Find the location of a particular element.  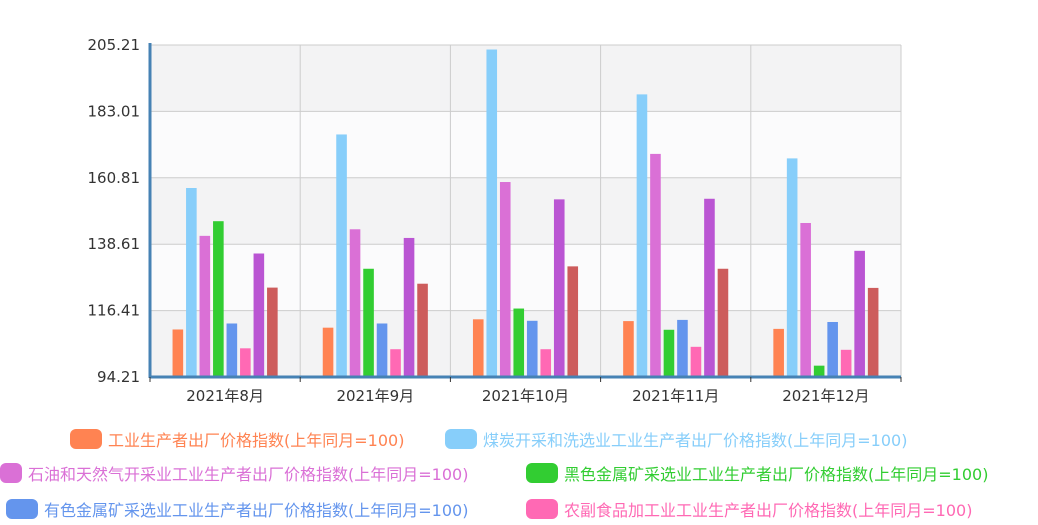

y-tick-label: 138.61 is located at coordinates (114, 244).